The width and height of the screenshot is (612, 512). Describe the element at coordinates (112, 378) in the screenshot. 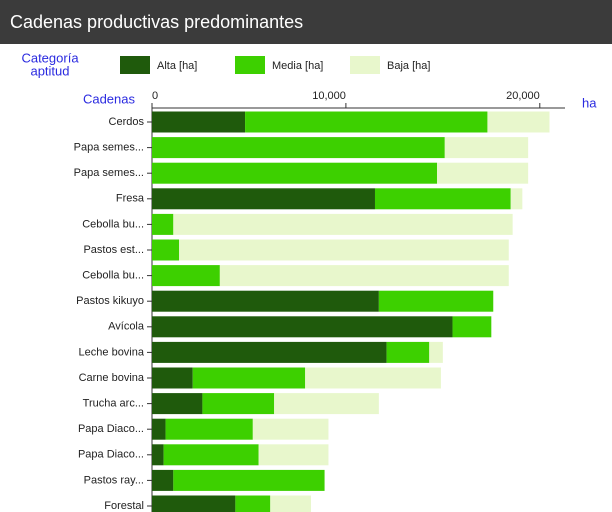

I see `y-tick-label: Carne bovina` at that location.